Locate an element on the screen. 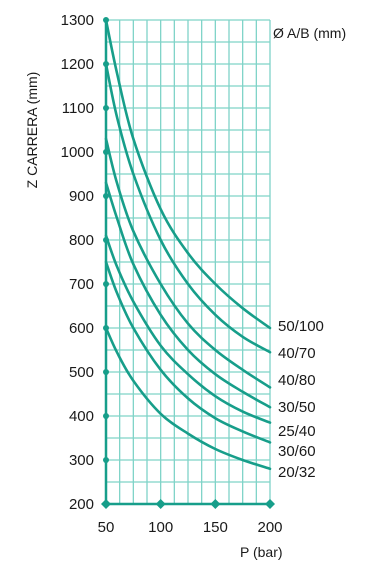  y-tick-label: 600 is located at coordinates (81, 328).